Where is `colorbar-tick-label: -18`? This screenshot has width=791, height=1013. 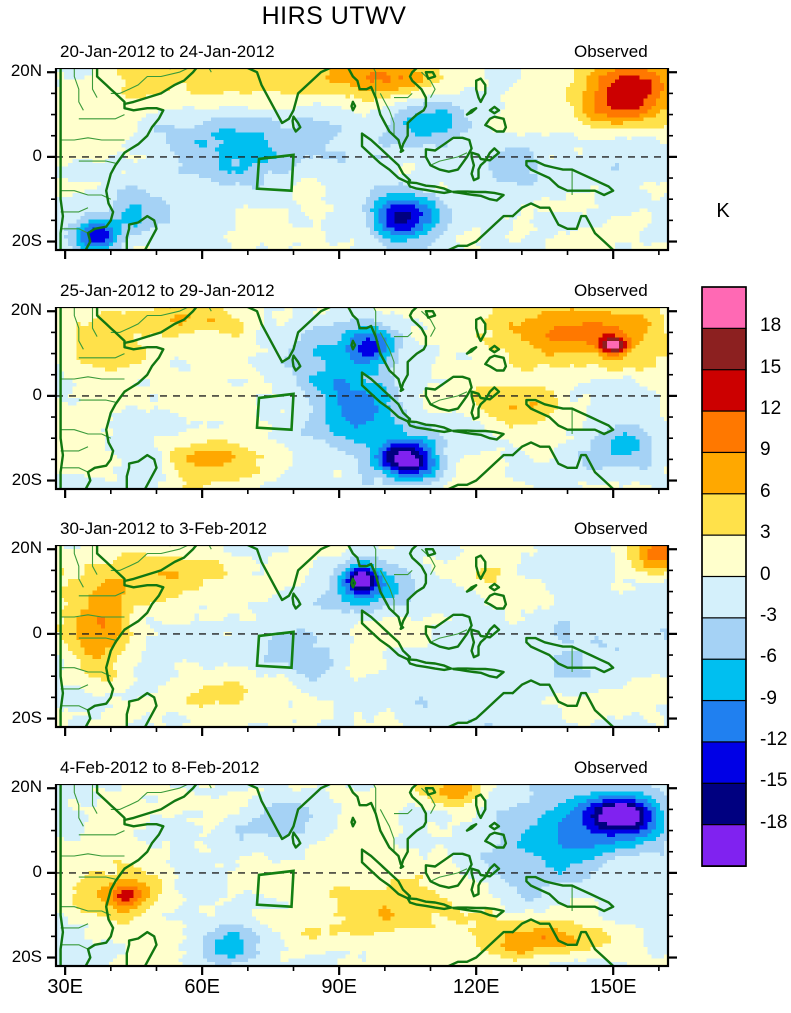 colorbar-tick-label: -18 is located at coordinates (774, 822).